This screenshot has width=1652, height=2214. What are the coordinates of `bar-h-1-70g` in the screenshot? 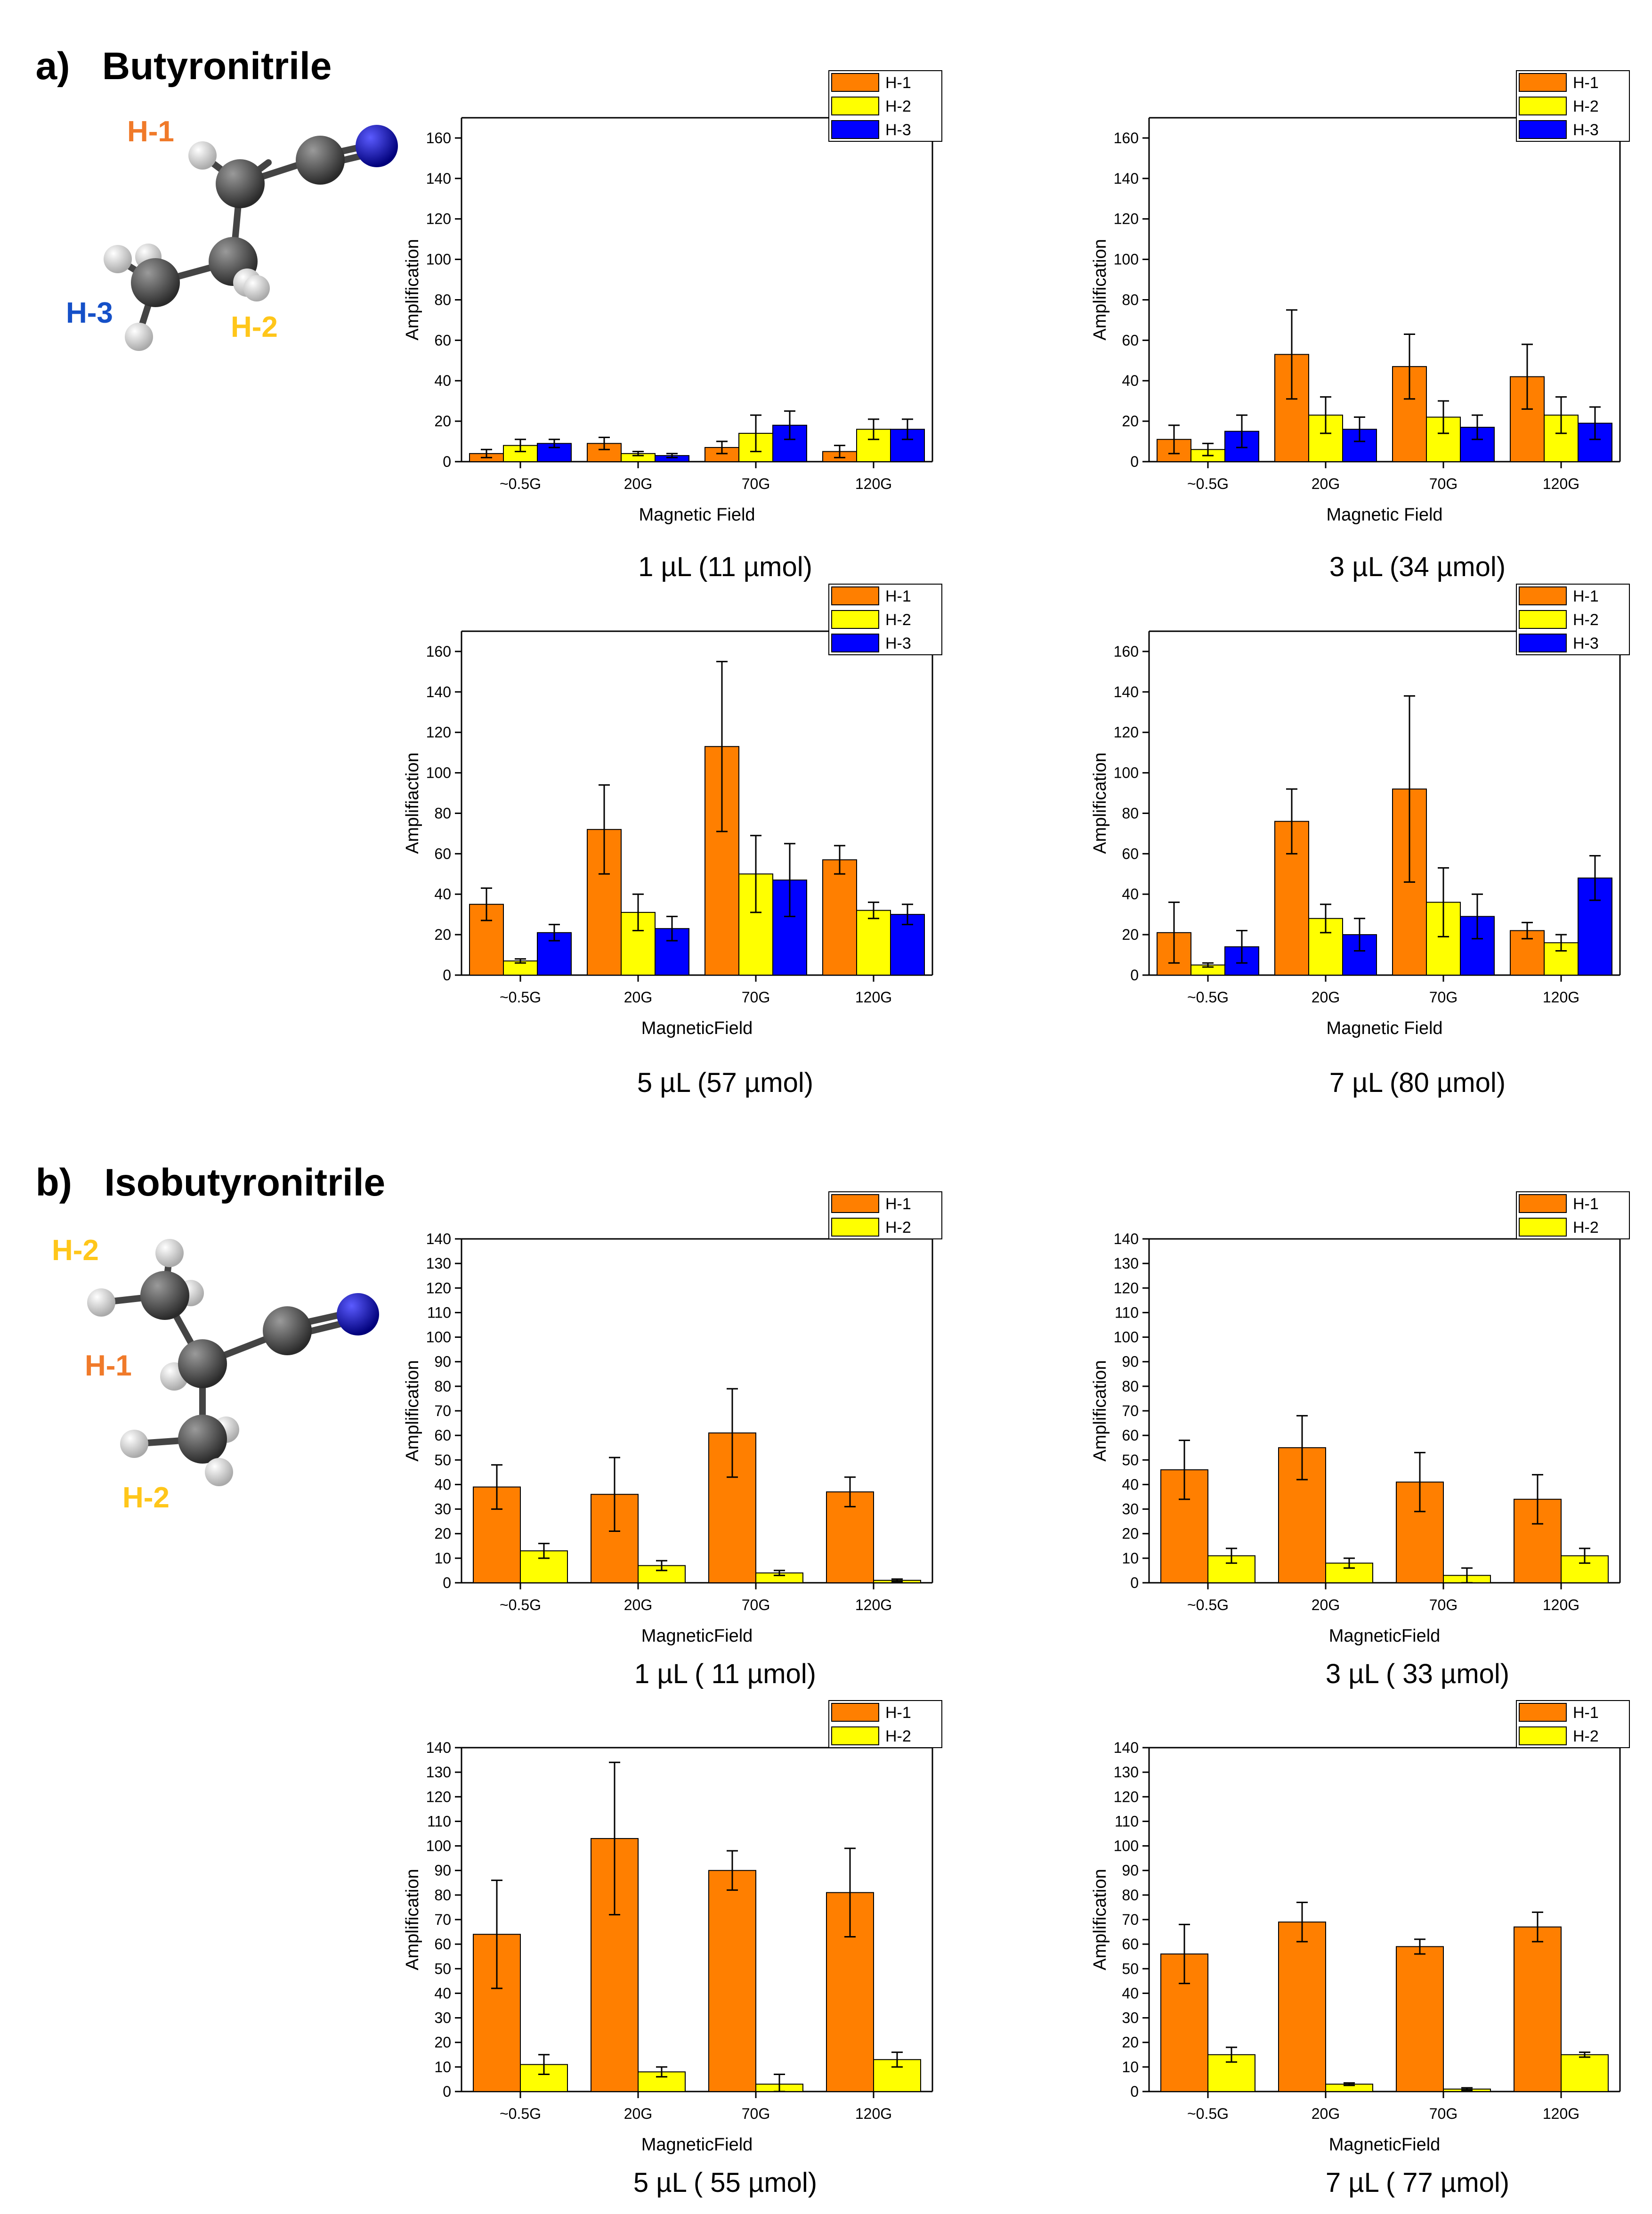 It's located at (732, 1981).